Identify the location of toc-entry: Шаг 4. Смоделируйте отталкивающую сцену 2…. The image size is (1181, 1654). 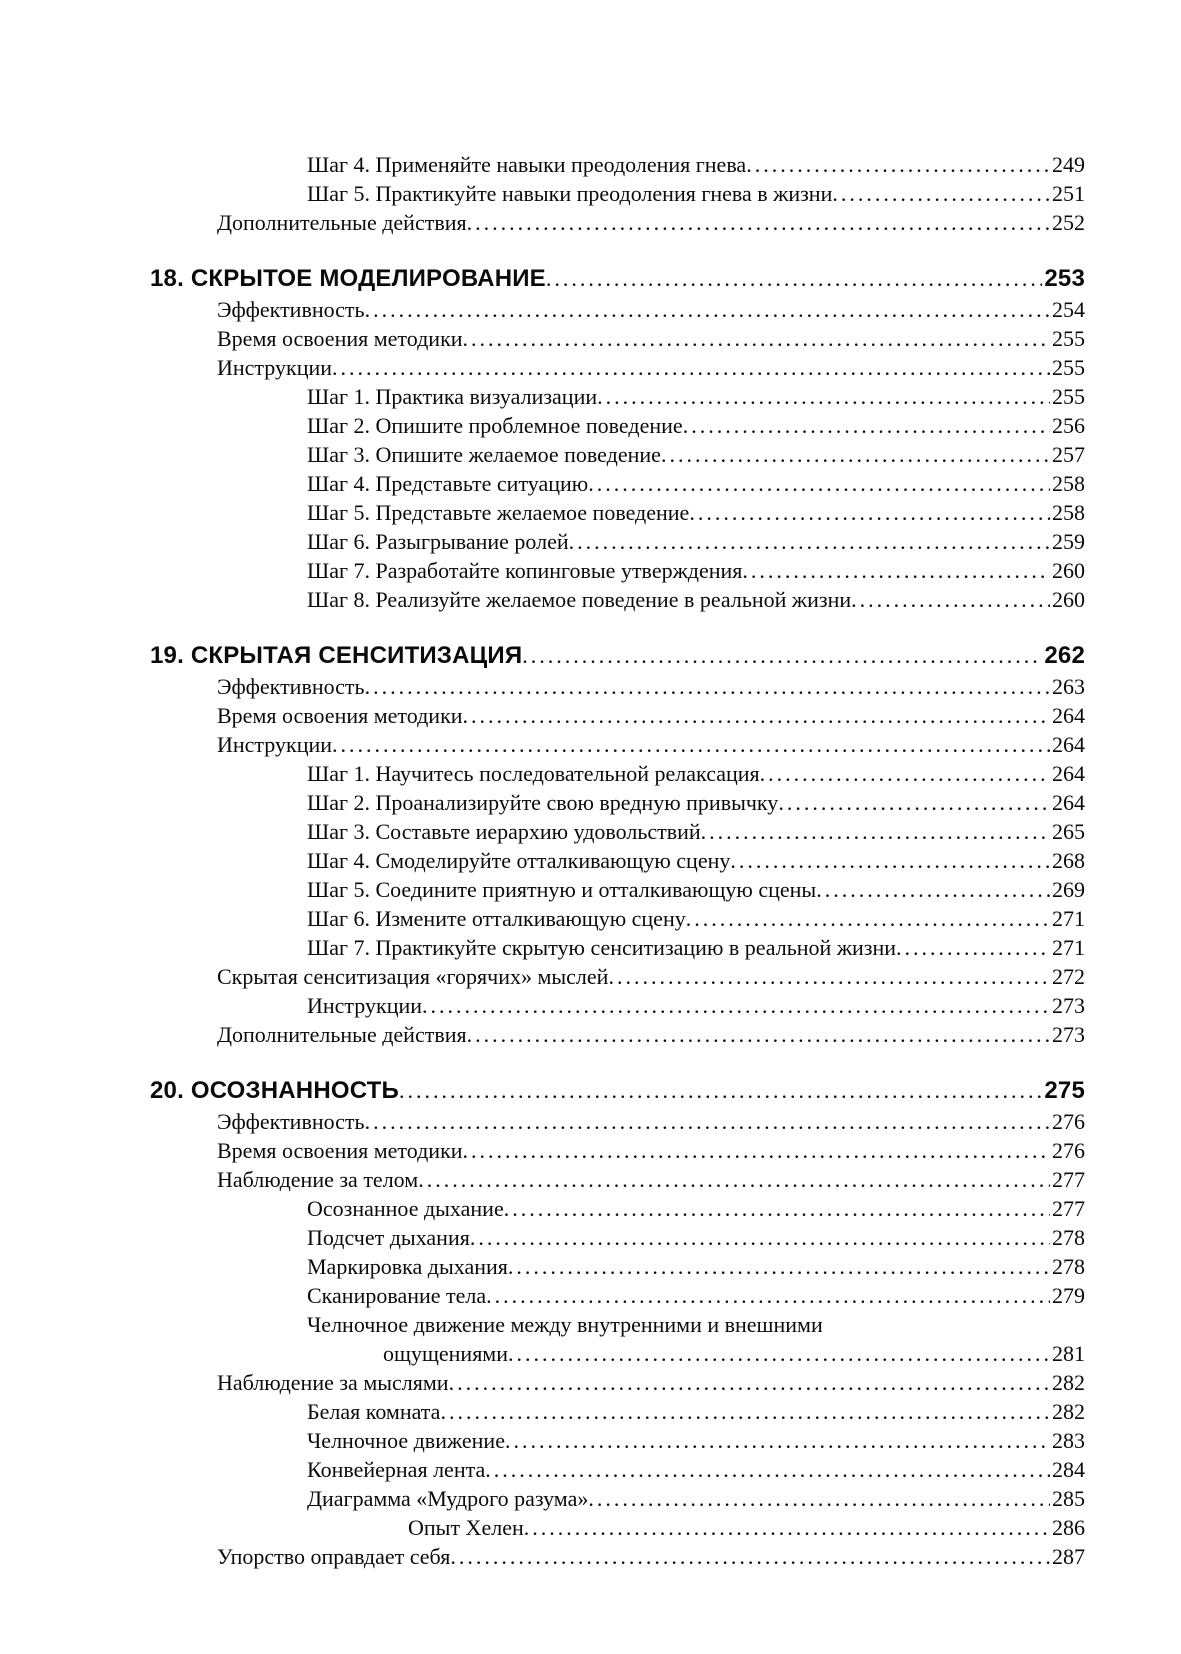
(617, 860).